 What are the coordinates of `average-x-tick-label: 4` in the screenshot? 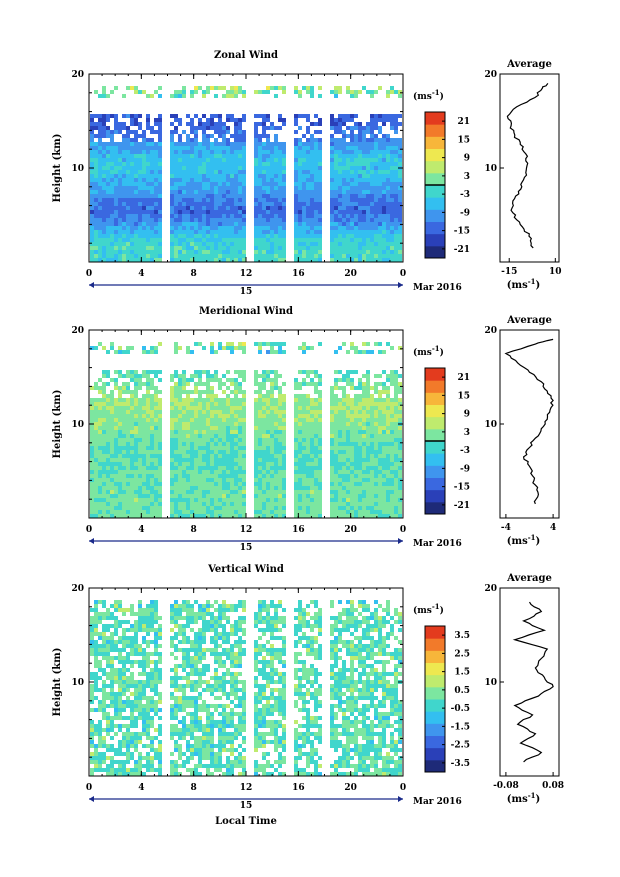 It's located at (553, 528).